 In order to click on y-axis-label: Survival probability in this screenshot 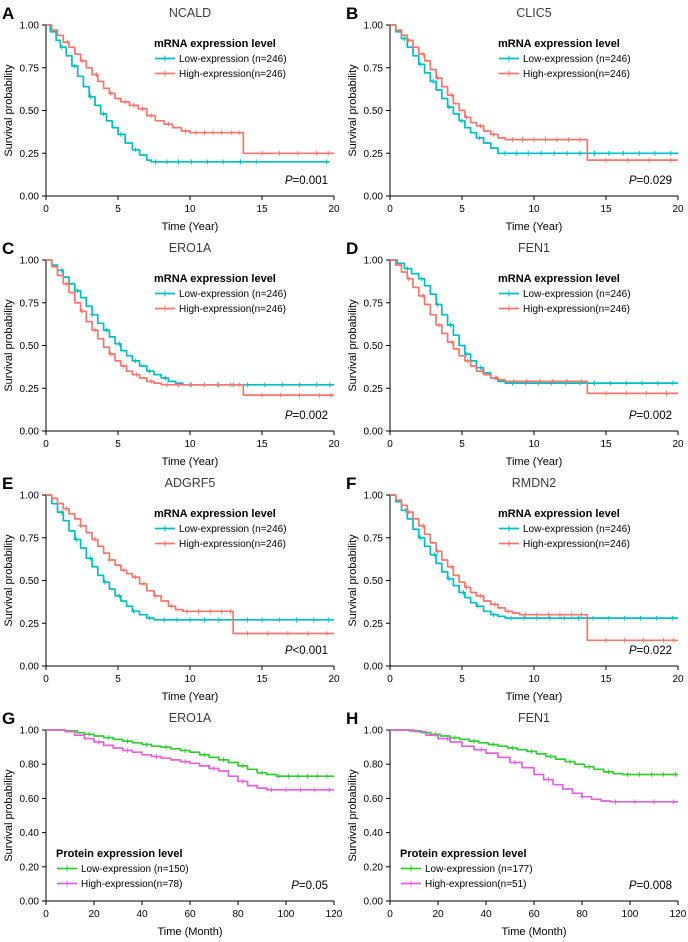, I will do `click(9, 815)`.